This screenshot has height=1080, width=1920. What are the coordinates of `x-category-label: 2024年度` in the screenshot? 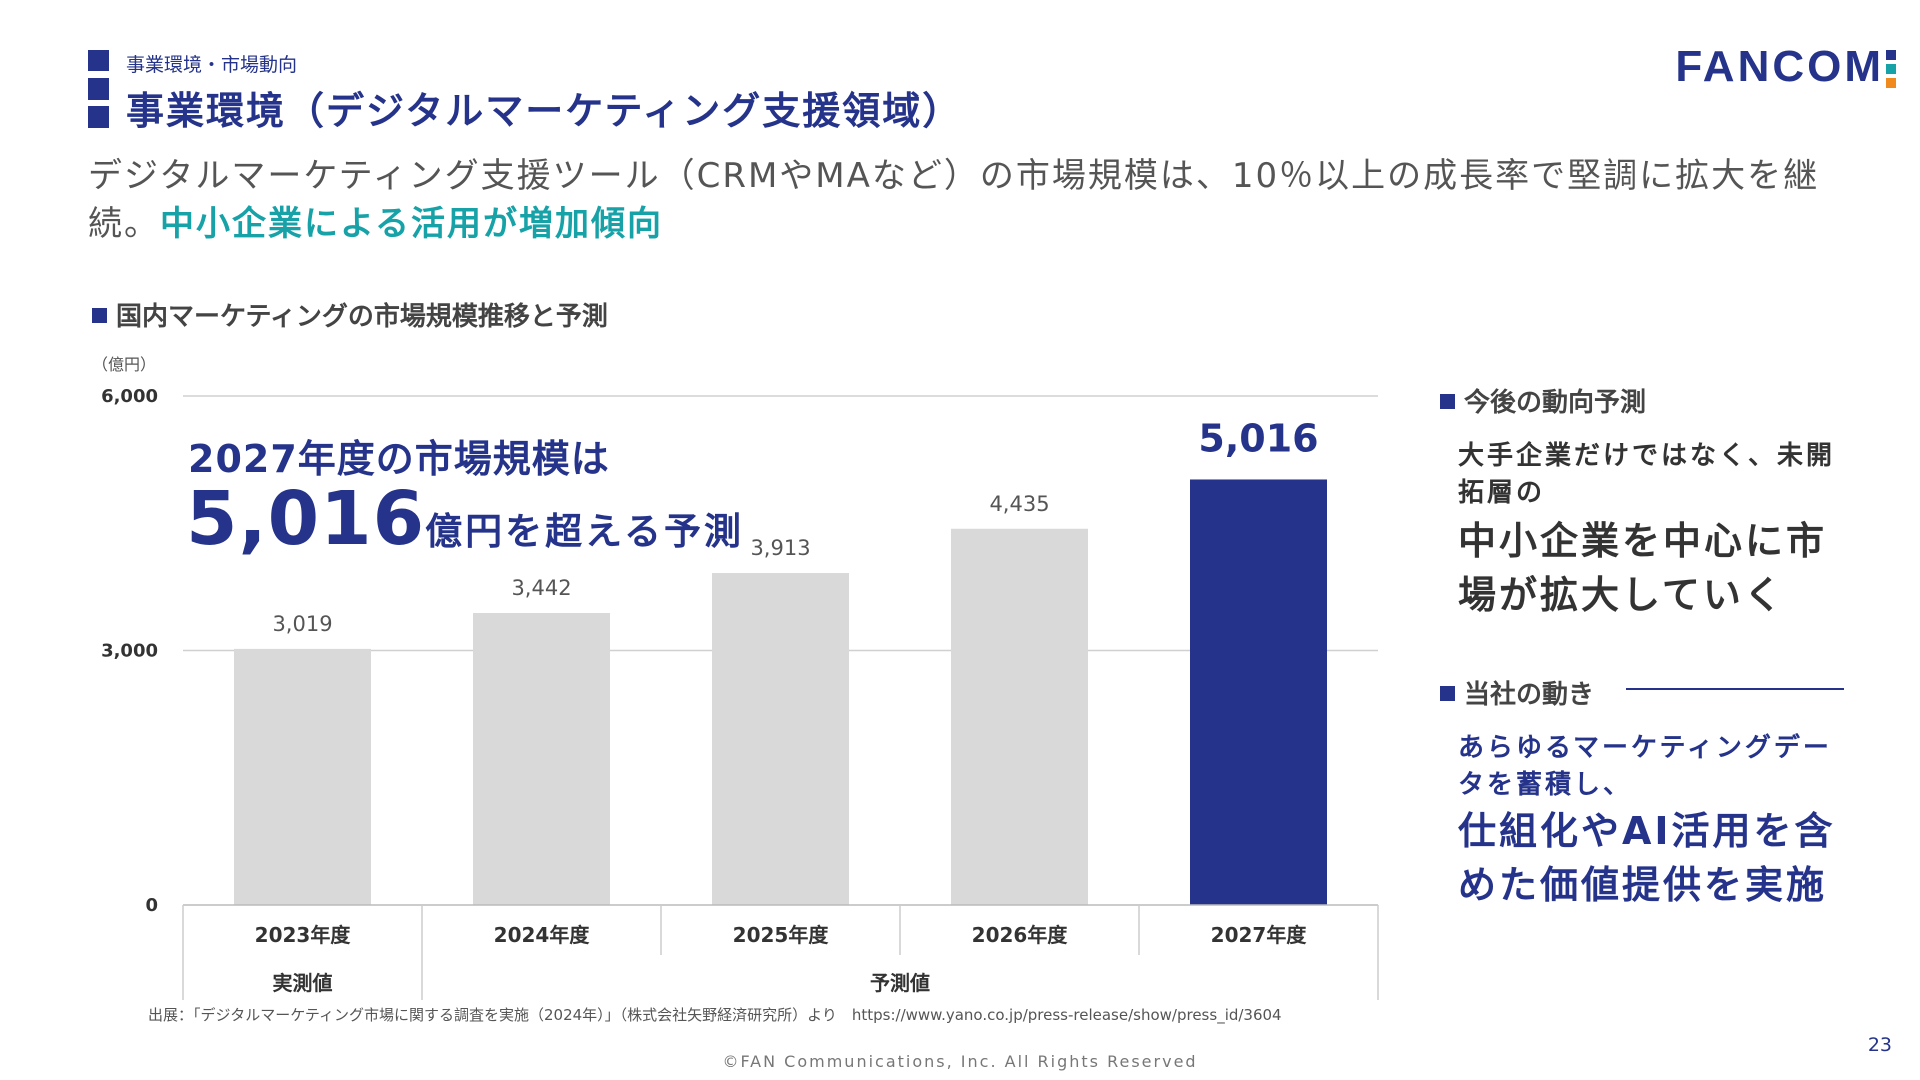 It's located at (542, 935).